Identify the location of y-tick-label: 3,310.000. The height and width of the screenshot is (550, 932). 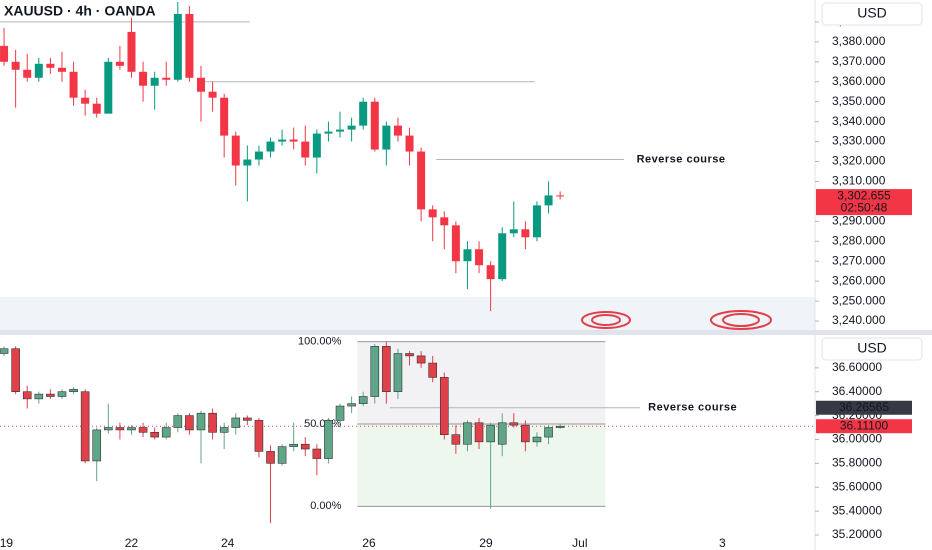
(859, 181).